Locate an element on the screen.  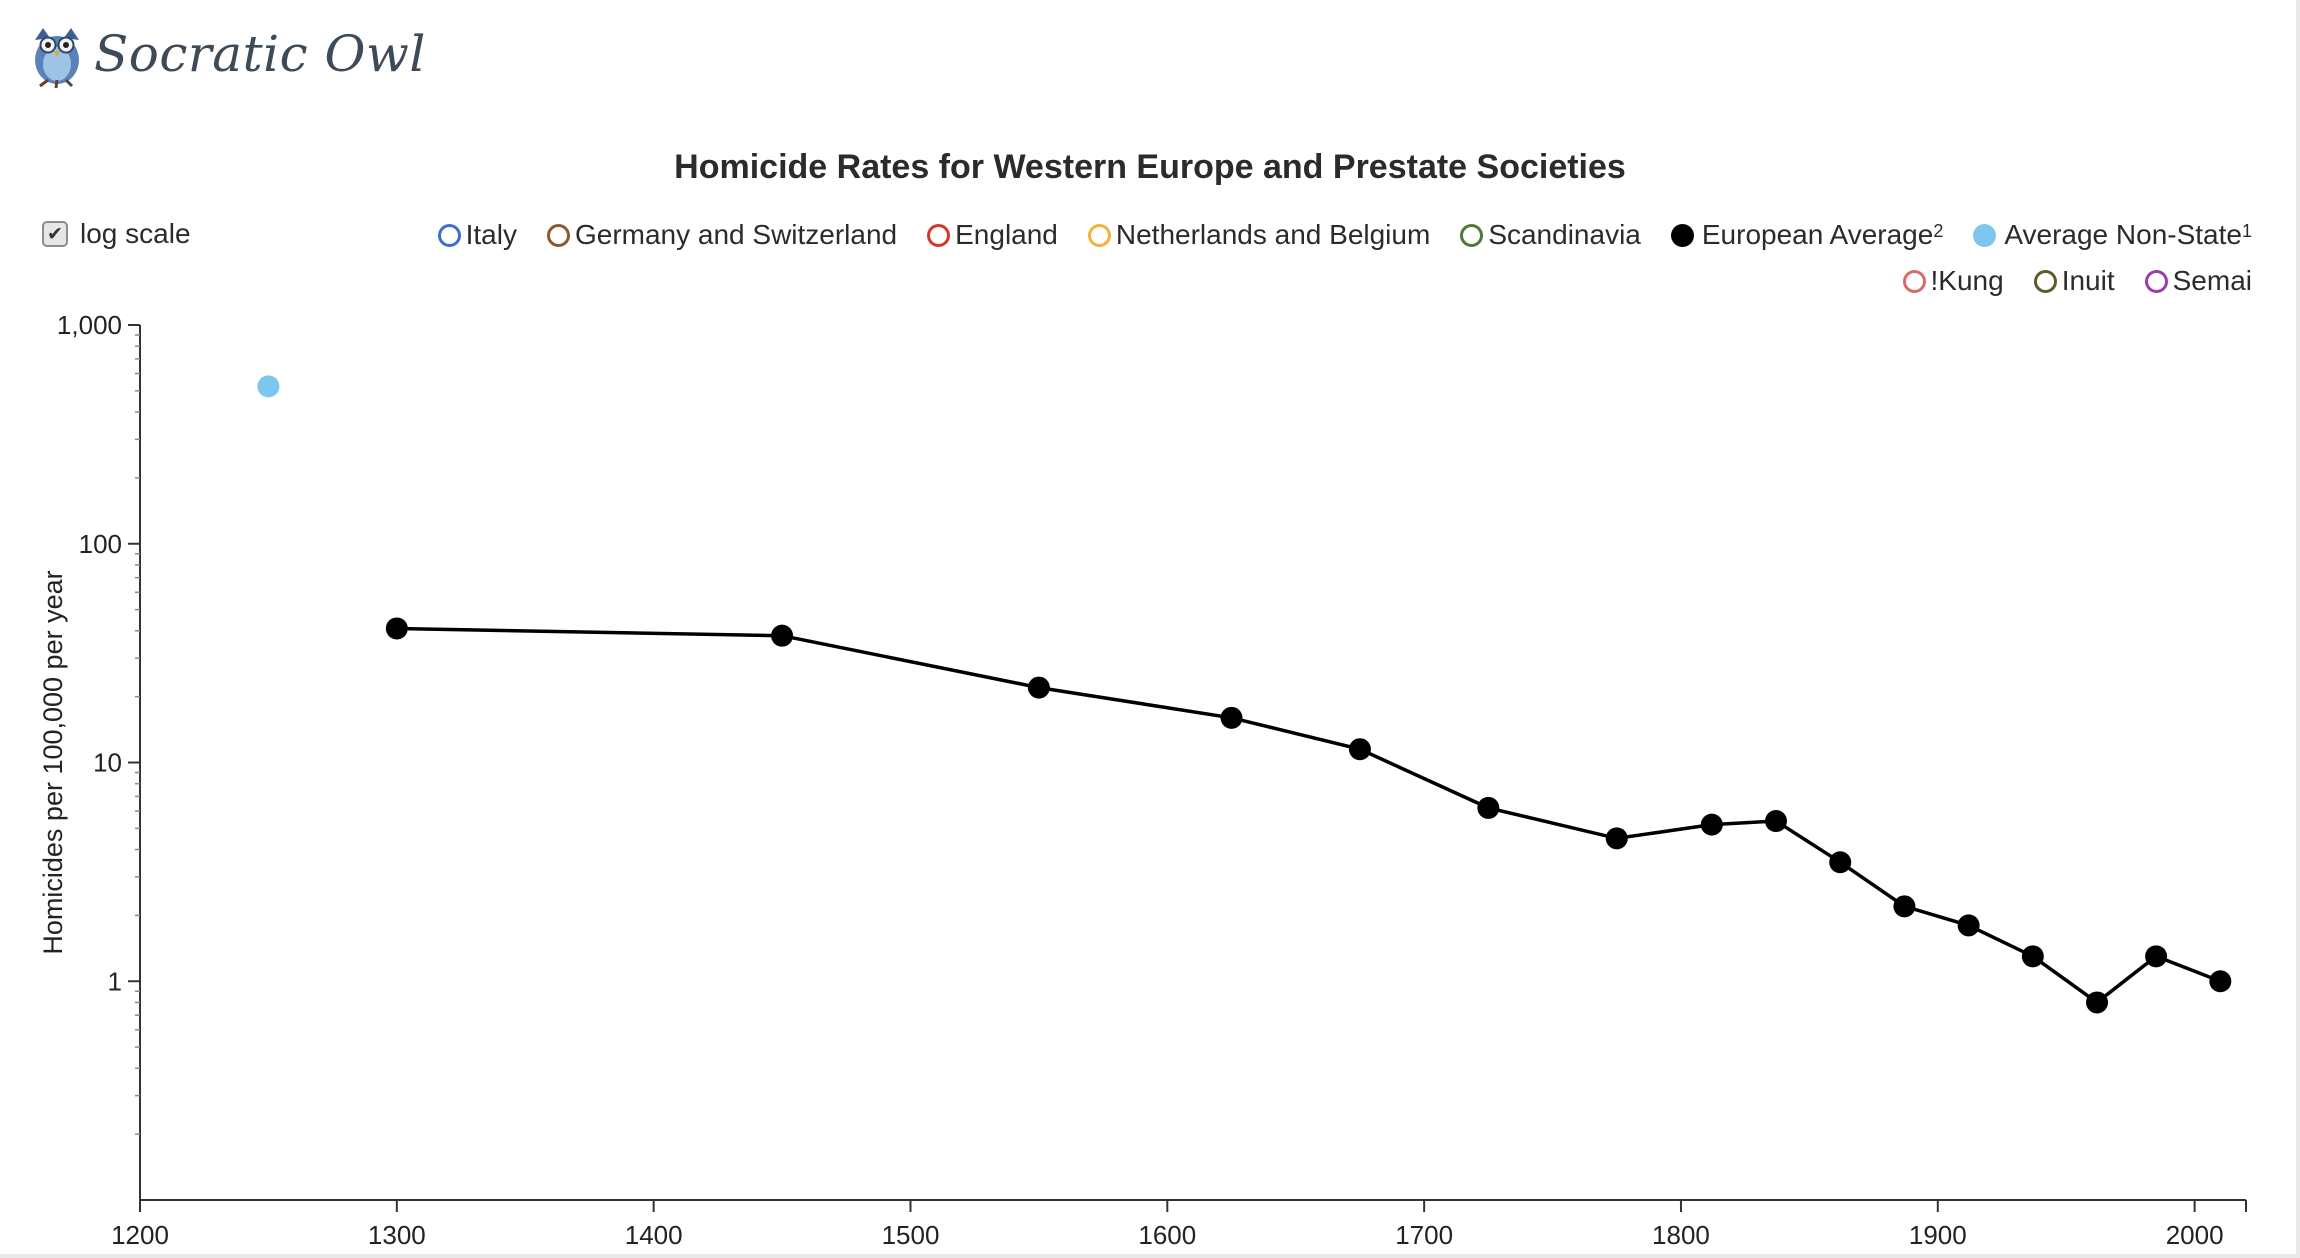
legend-label: !Kung is located at coordinates (1967, 280).